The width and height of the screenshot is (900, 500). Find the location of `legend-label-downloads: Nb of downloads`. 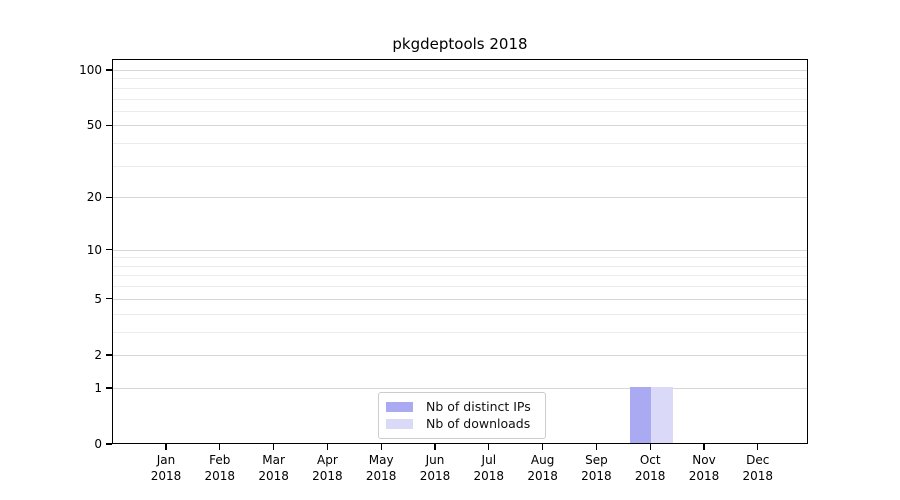

legend-label-downloads: Nb of downloads is located at coordinates (478, 423).